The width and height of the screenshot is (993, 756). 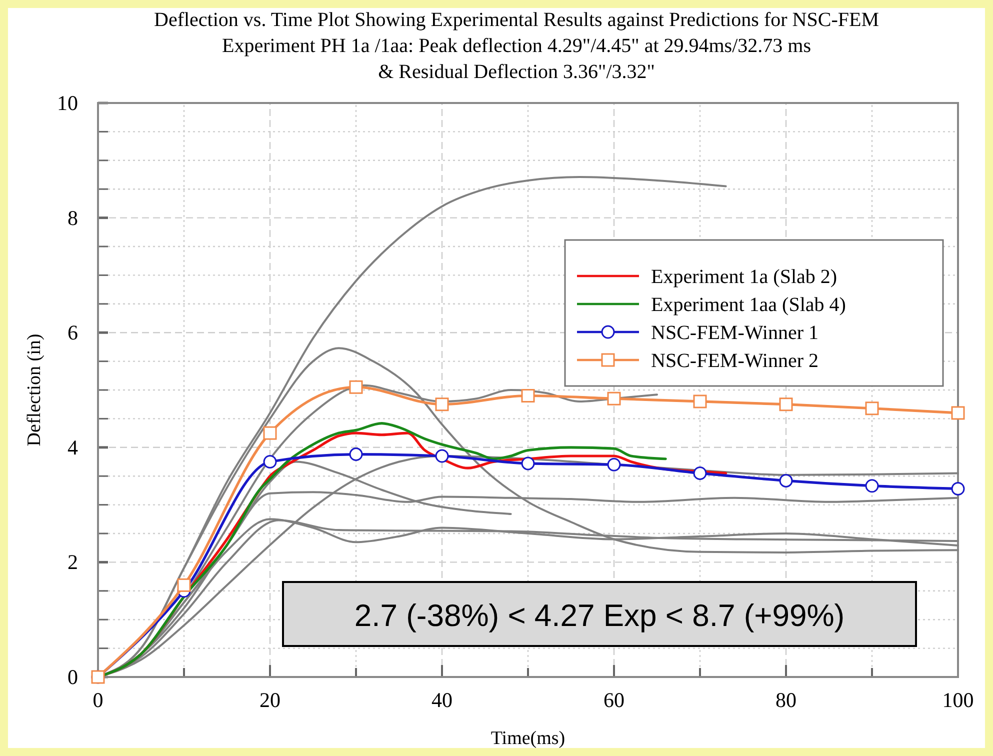 What do you see at coordinates (73, 562) in the screenshot?
I see `y-tick-label: 2` at bounding box center [73, 562].